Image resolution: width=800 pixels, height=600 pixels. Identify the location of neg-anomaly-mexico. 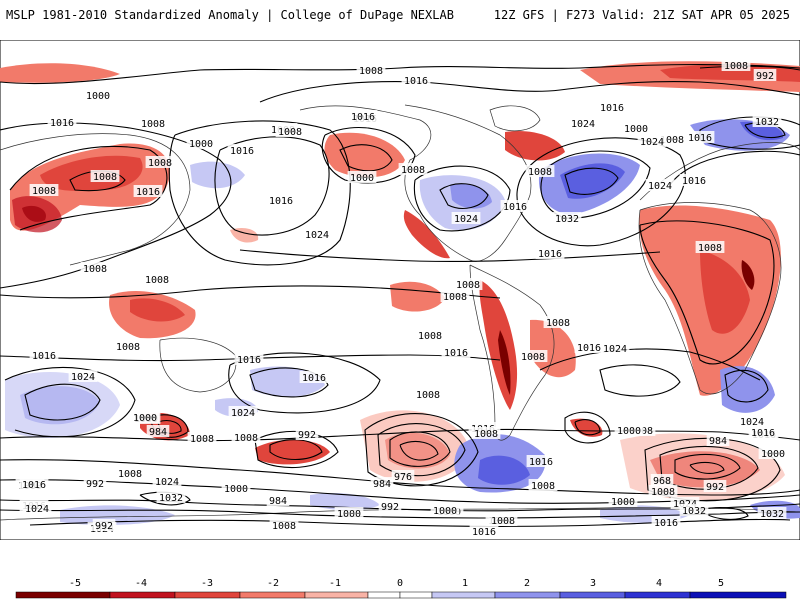
(426, 234).